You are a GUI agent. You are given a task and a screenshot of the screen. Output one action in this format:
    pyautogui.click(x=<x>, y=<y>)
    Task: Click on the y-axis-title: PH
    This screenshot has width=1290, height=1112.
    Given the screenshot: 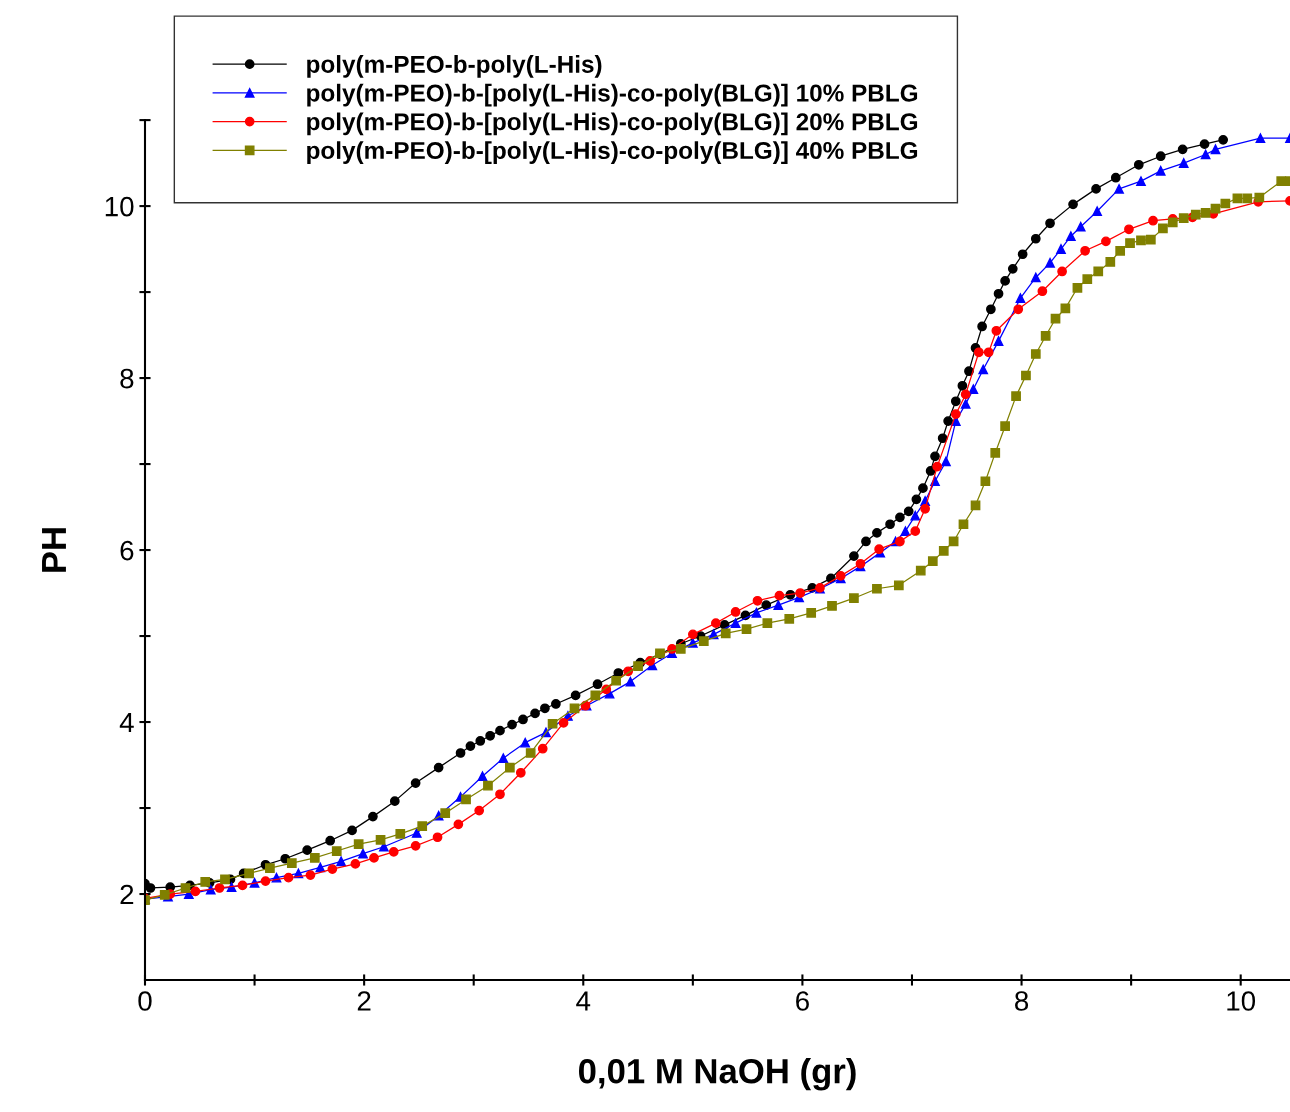 What is the action you would take?
    pyautogui.click(x=54, y=550)
    